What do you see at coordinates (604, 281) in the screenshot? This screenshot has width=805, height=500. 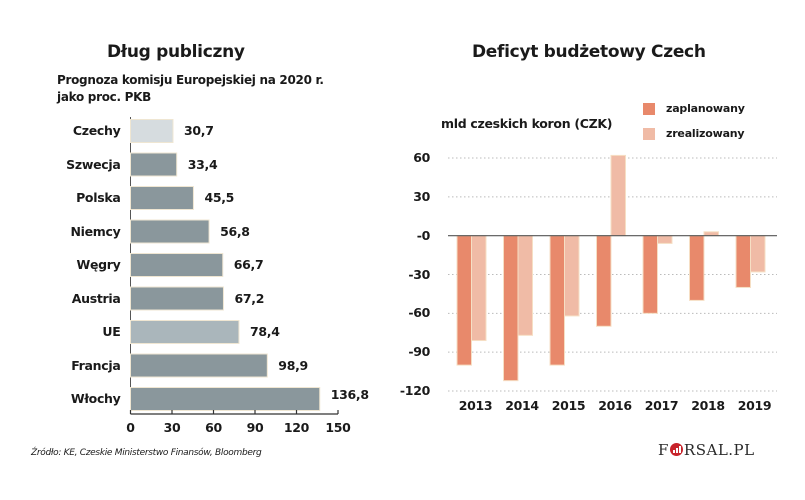 I see `bar-2016-planned` at bounding box center [604, 281].